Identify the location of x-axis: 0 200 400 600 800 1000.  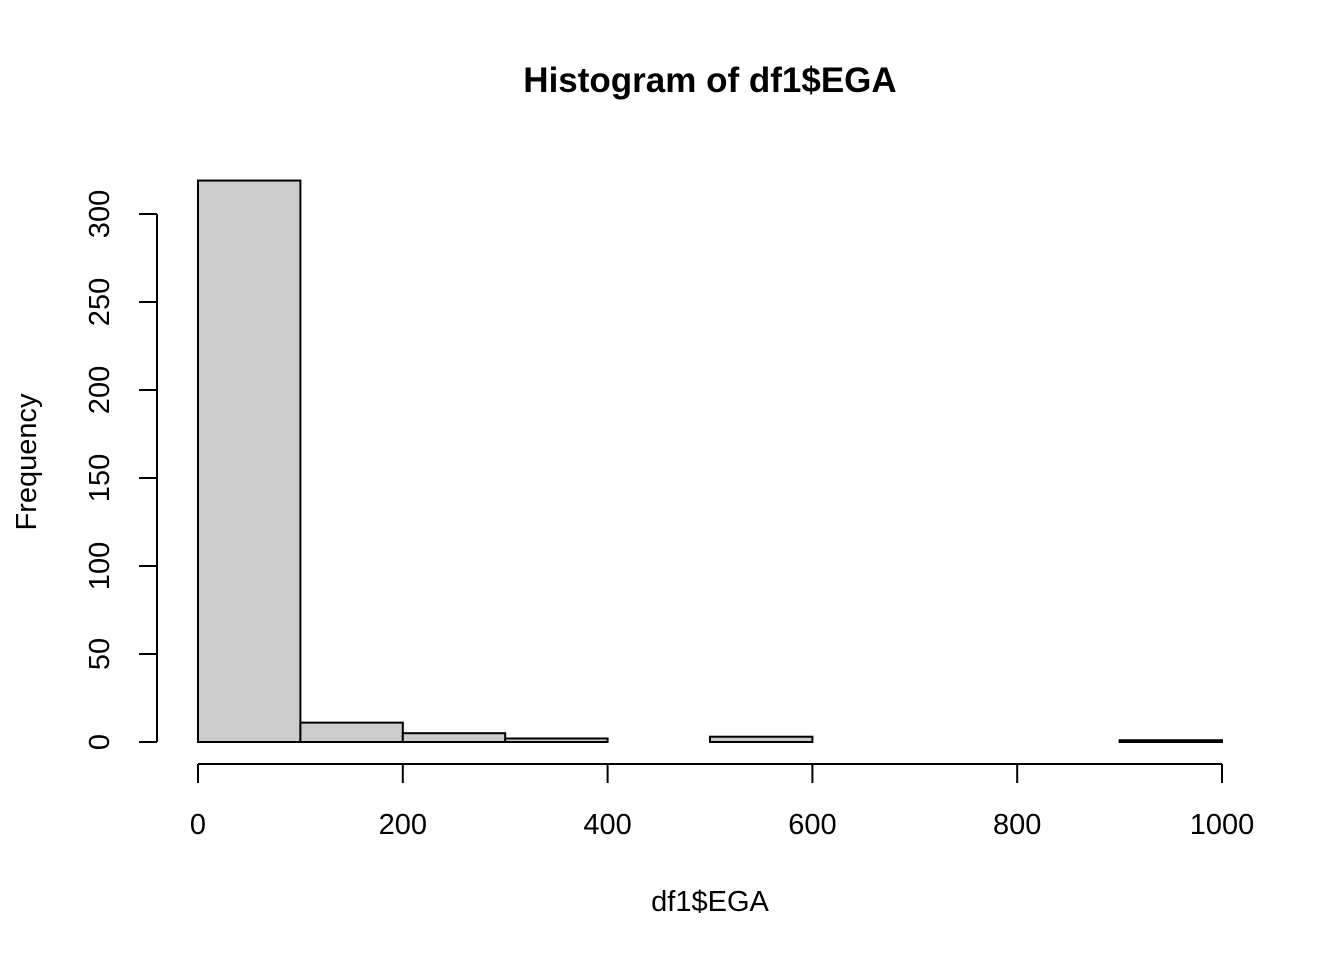
(722, 802).